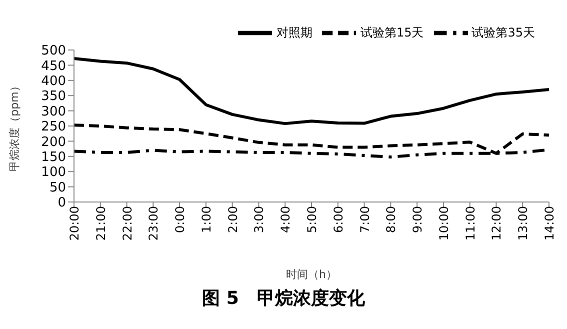 The image size is (567, 329). Describe the element at coordinates (470, 223) in the screenshot. I see `x-tick-label: 11:00` at that location.